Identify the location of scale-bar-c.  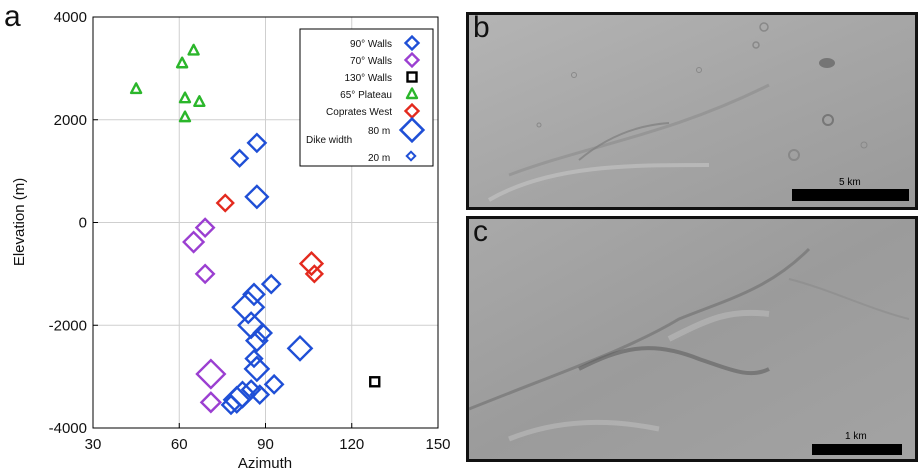
(857, 449).